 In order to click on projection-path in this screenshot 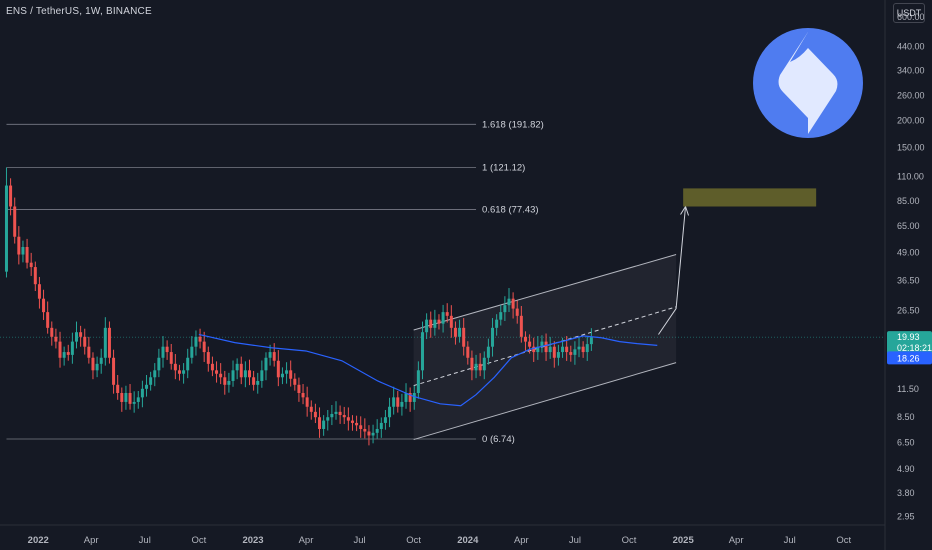, I will do `click(672, 270)`.